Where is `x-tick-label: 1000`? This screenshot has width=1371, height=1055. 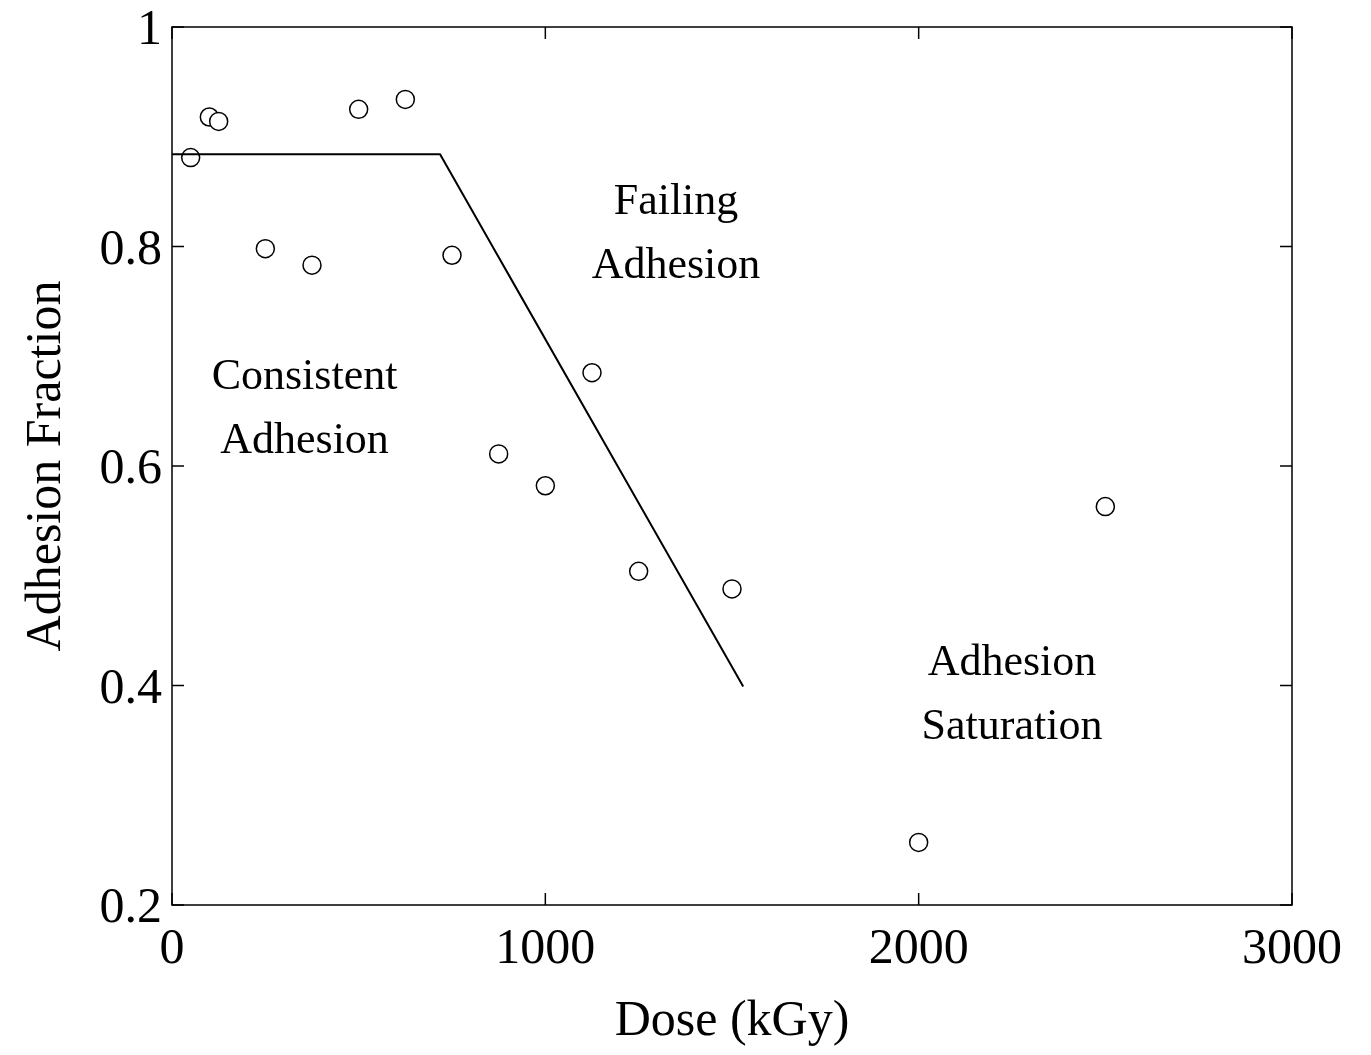 x-tick-label: 1000 is located at coordinates (545, 946).